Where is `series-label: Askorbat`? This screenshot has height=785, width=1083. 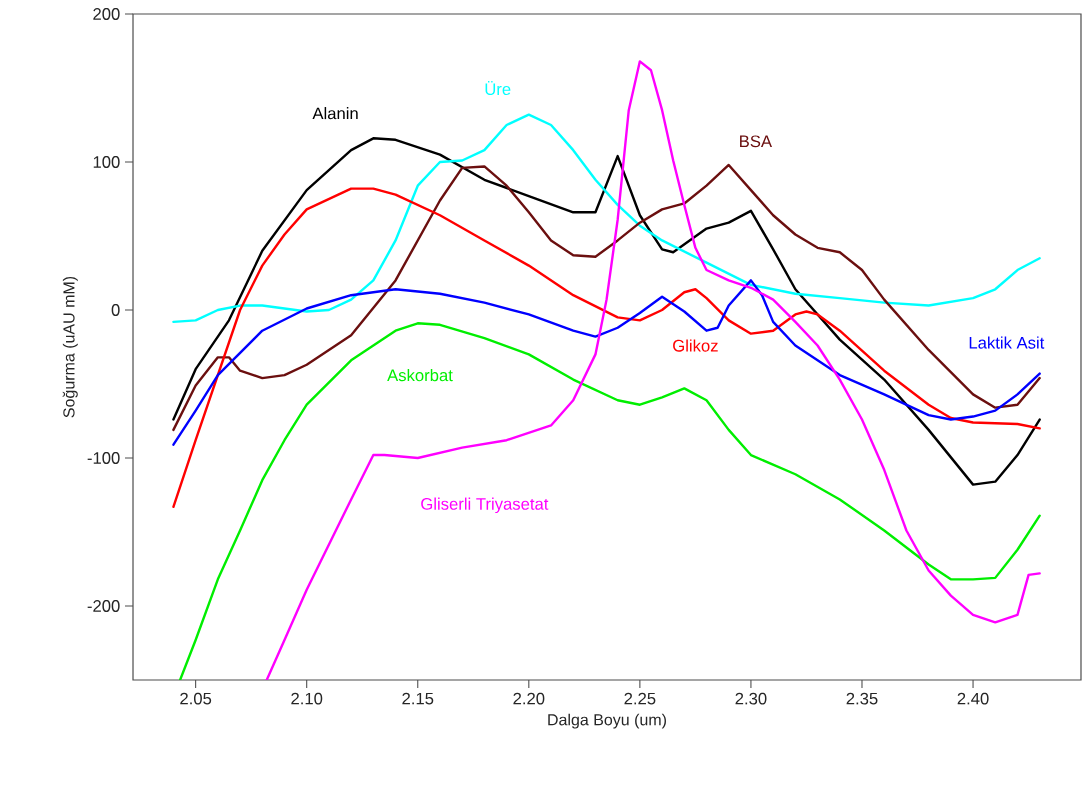 series-label: Askorbat is located at coordinates (420, 375).